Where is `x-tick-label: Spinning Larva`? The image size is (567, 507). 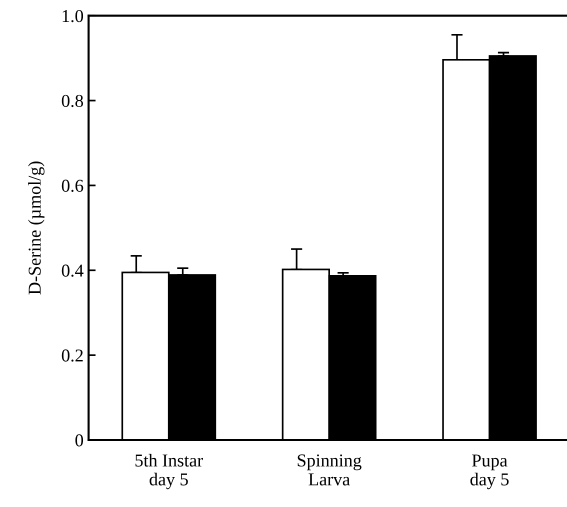 x-tick-label: Spinning Larva is located at coordinates (330, 470).